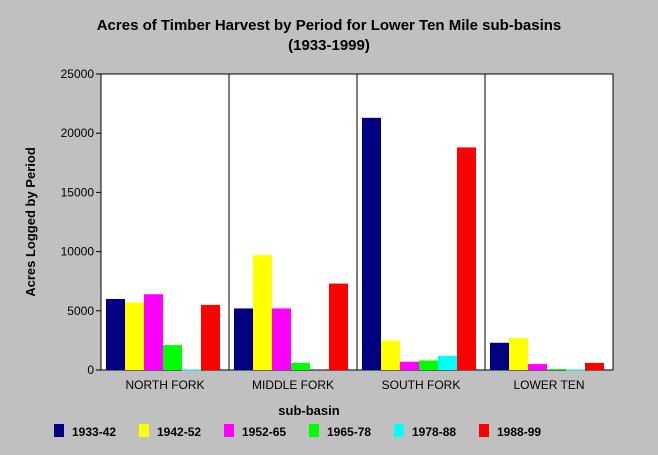  What do you see at coordinates (80, 311) in the screenshot?
I see `y-tick-label: 5000` at bounding box center [80, 311].